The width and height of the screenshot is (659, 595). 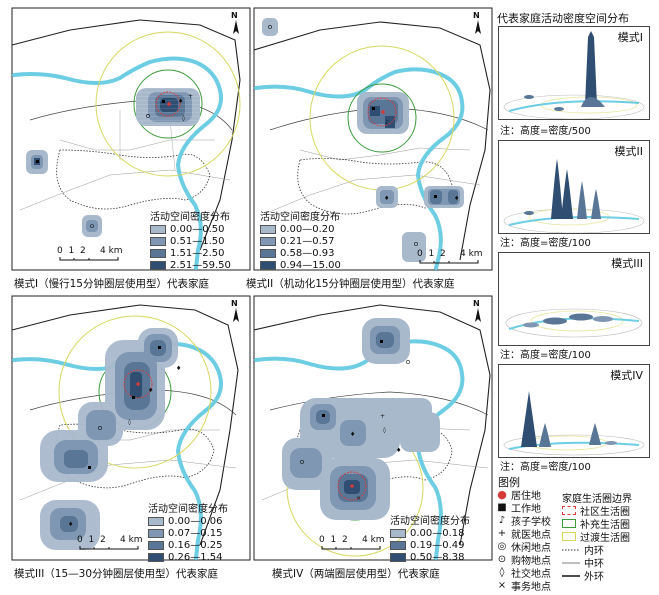 I want to click on main-legend-title: 图例, so click(x=509, y=482).